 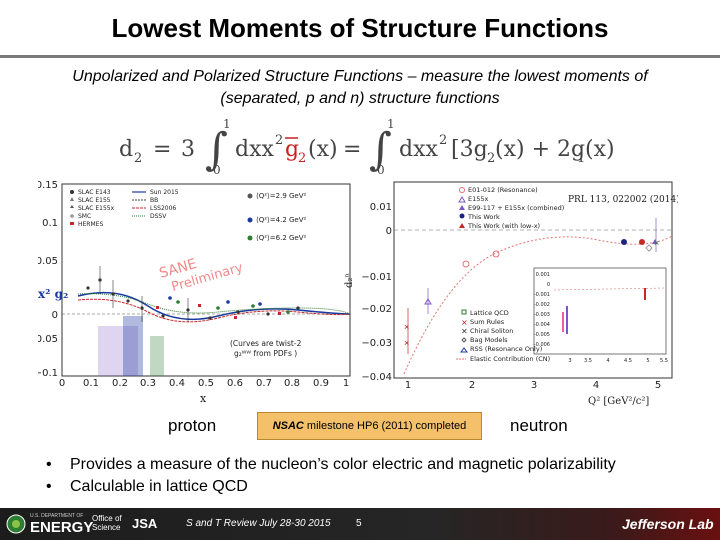 What do you see at coordinates (531, 286) in the screenshot?
I see `neutron-data-points: × × ×` at bounding box center [531, 286].